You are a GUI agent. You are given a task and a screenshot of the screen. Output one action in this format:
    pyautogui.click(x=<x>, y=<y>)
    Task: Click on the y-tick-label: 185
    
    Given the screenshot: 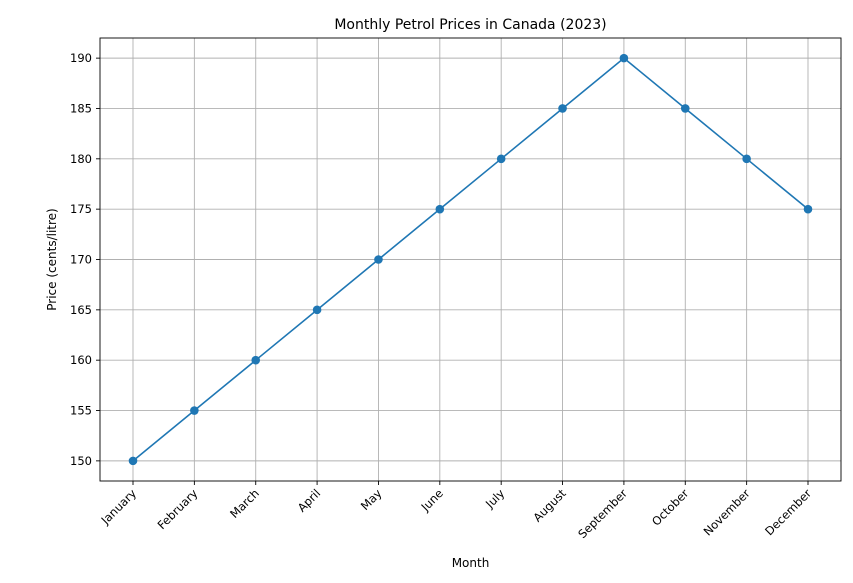 What is the action you would take?
    pyautogui.click(x=81, y=108)
    